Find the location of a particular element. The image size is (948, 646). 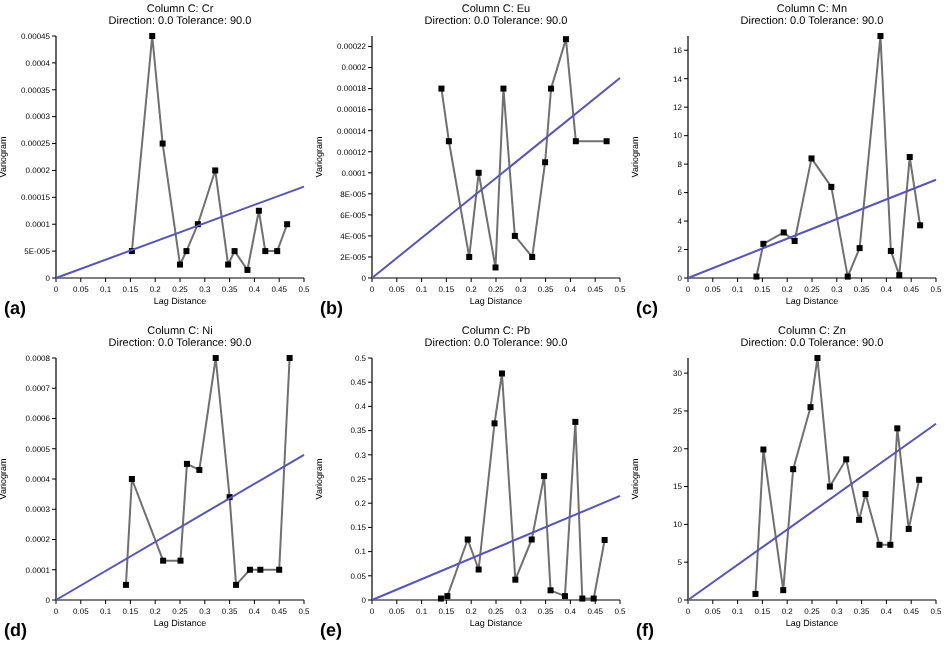

text: (d) is located at coordinates (15, 630).